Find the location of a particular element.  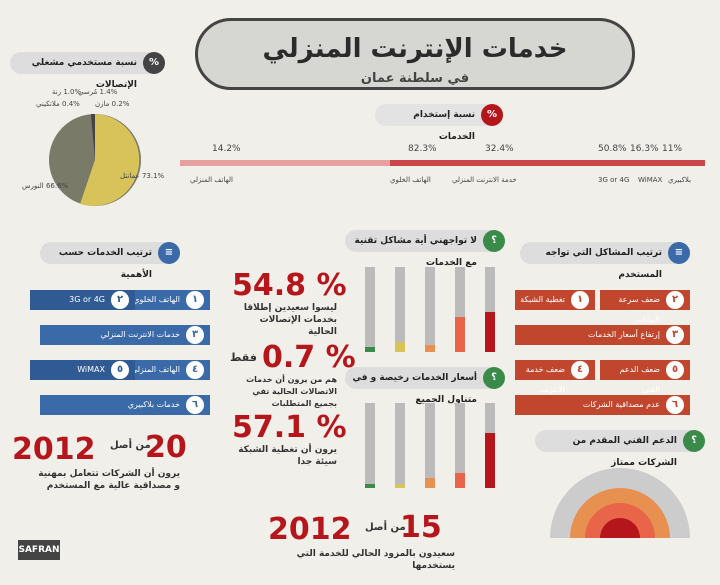

usage-value-home-internet: 32.4% is located at coordinates (499, 149).